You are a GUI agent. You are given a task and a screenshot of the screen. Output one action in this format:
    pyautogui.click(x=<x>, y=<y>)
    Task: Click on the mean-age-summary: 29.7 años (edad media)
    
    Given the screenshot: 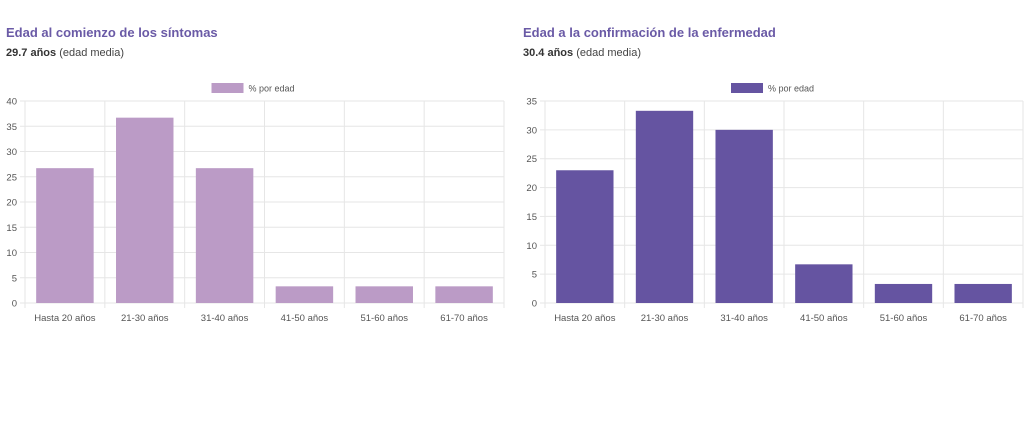 What is the action you would take?
    pyautogui.click(x=65, y=53)
    